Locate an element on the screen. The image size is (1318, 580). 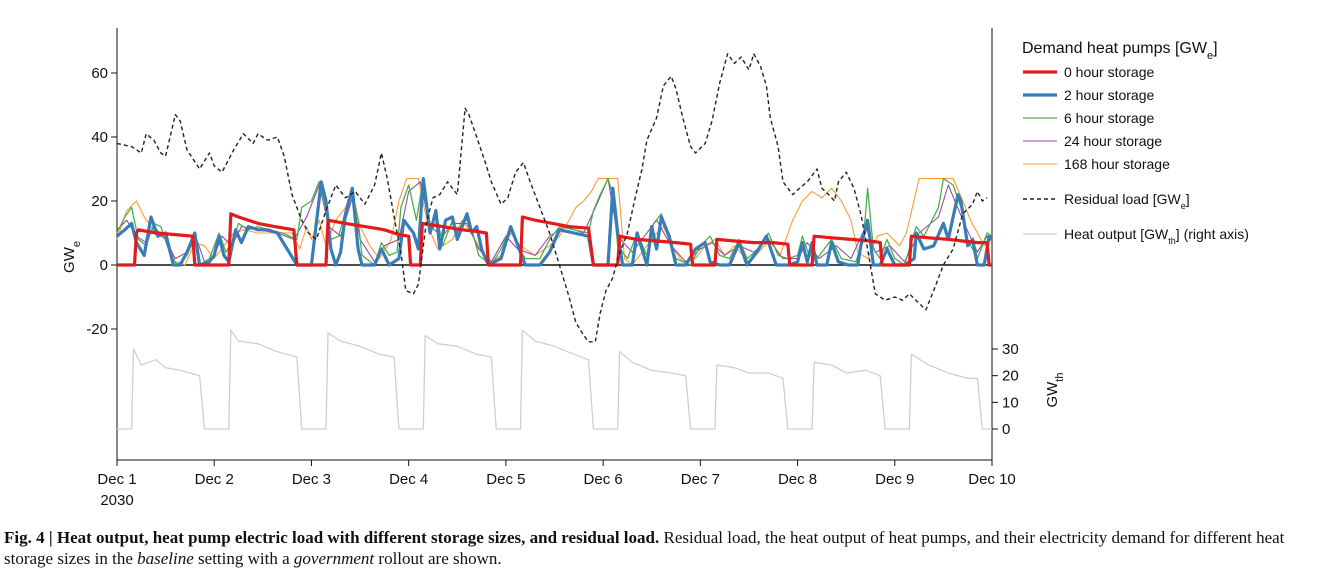
legend-label-s2: 2 hour storage is located at coordinates (1109, 95).